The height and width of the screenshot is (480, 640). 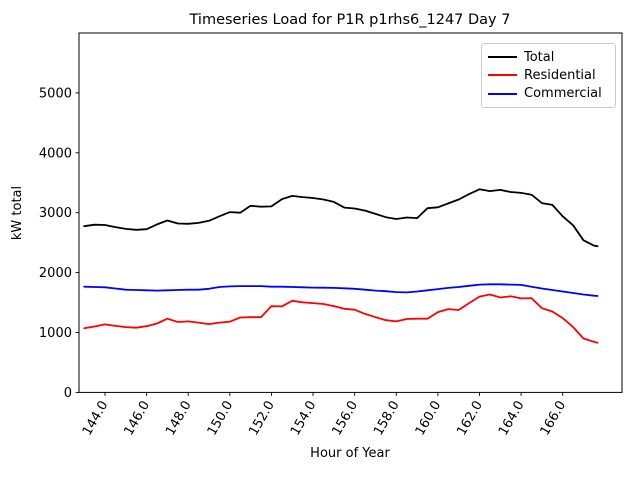 I want to click on x-tick-label: 156.0, so click(x=346, y=419).